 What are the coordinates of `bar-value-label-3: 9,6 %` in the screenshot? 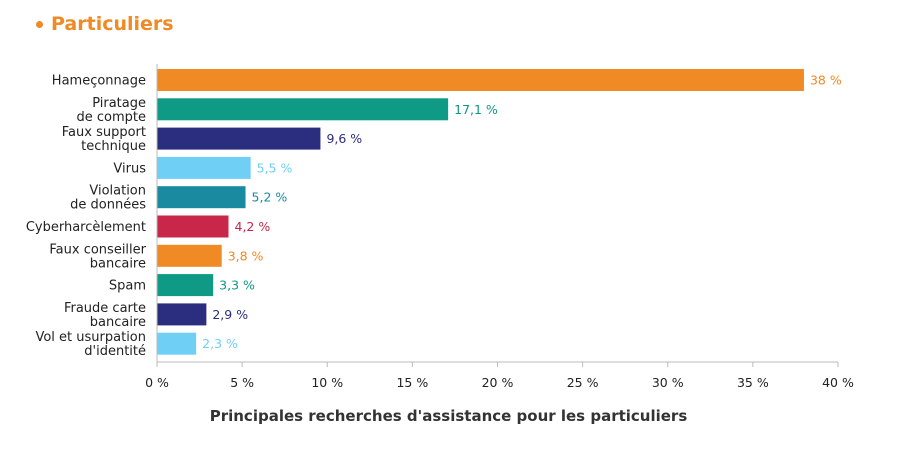 It's located at (344, 138).